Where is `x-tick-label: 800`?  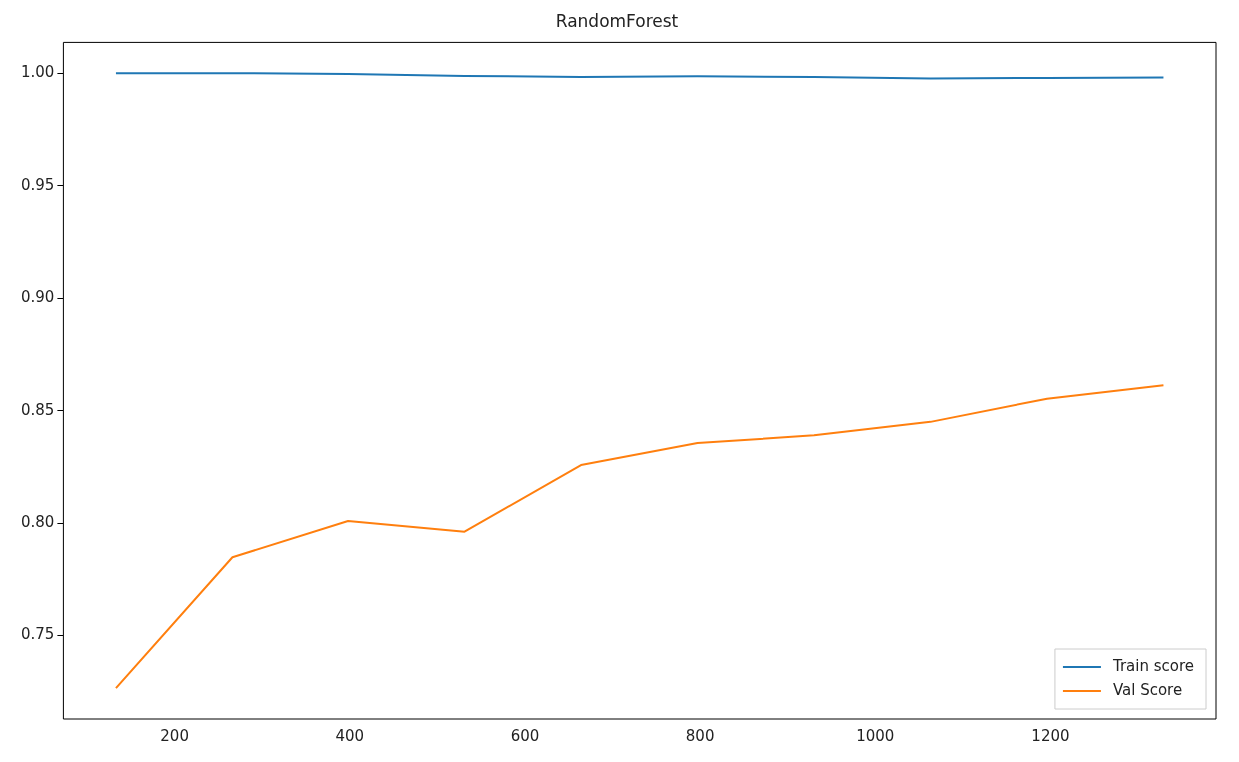 x-tick-label: 800 is located at coordinates (700, 735).